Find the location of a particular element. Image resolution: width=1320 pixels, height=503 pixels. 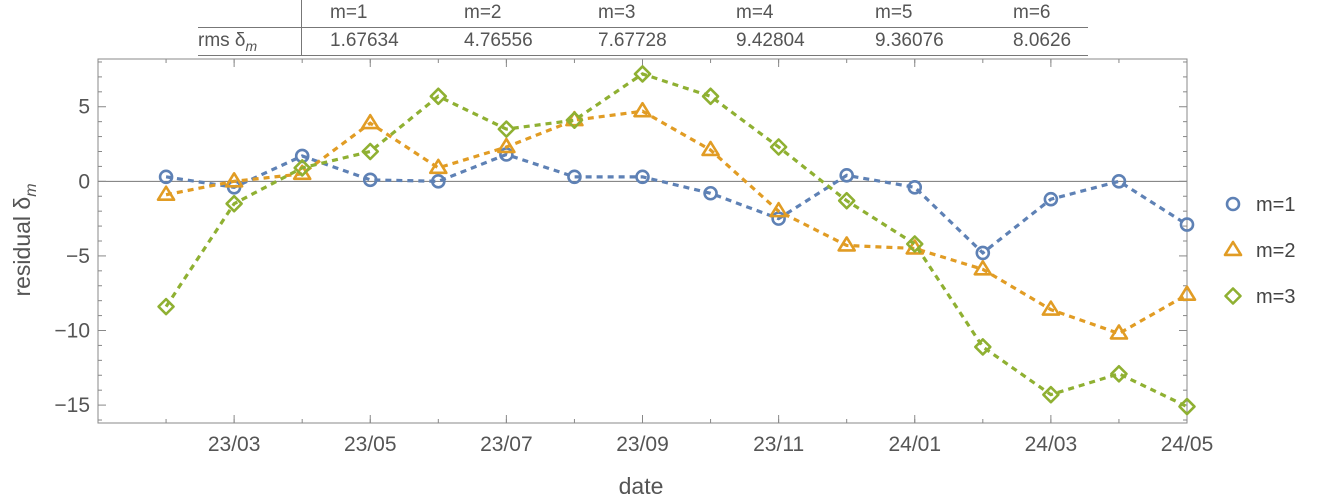

rms-value-m5: 9.36076 is located at coordinates (909, 40).